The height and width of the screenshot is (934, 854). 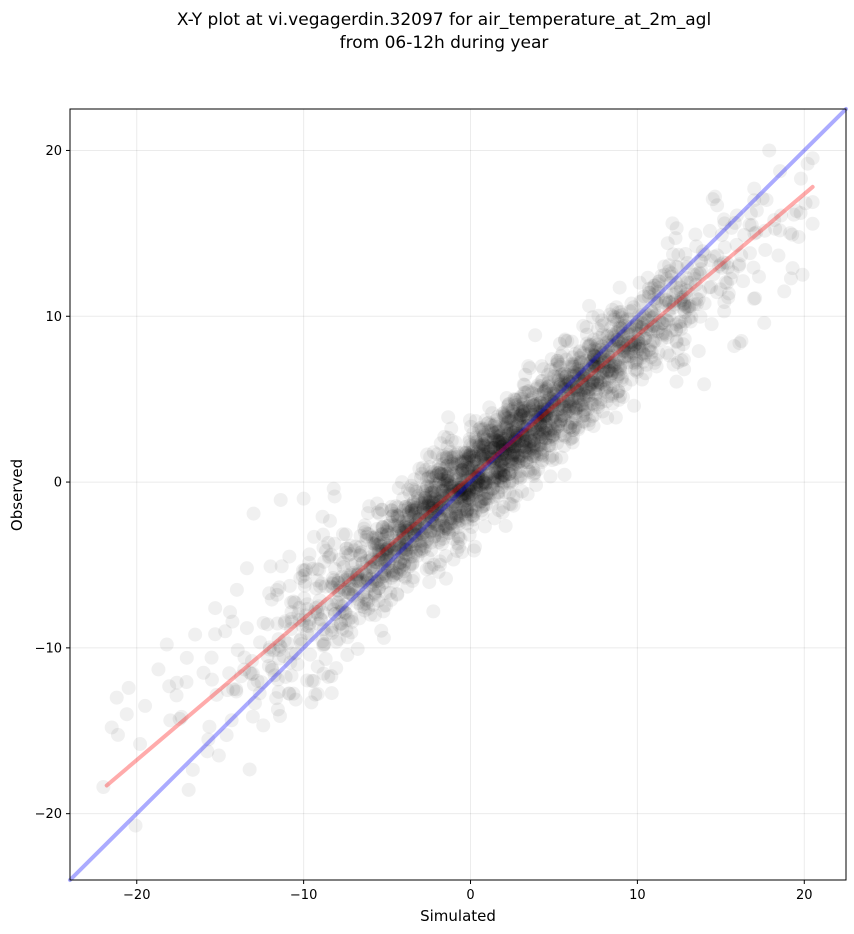 What do you see at coordinates (637, 895) in the screenshot?
I see `x-tick-label: 10` at bounding box center [637, 895].